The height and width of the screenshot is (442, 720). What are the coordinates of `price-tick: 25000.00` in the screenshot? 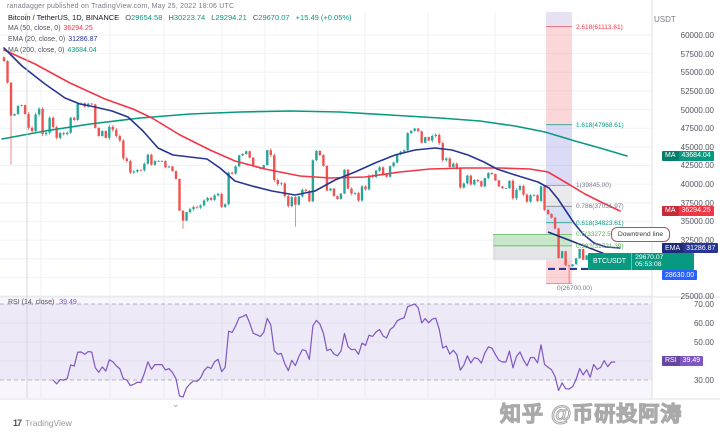 It's located at (697, 296).